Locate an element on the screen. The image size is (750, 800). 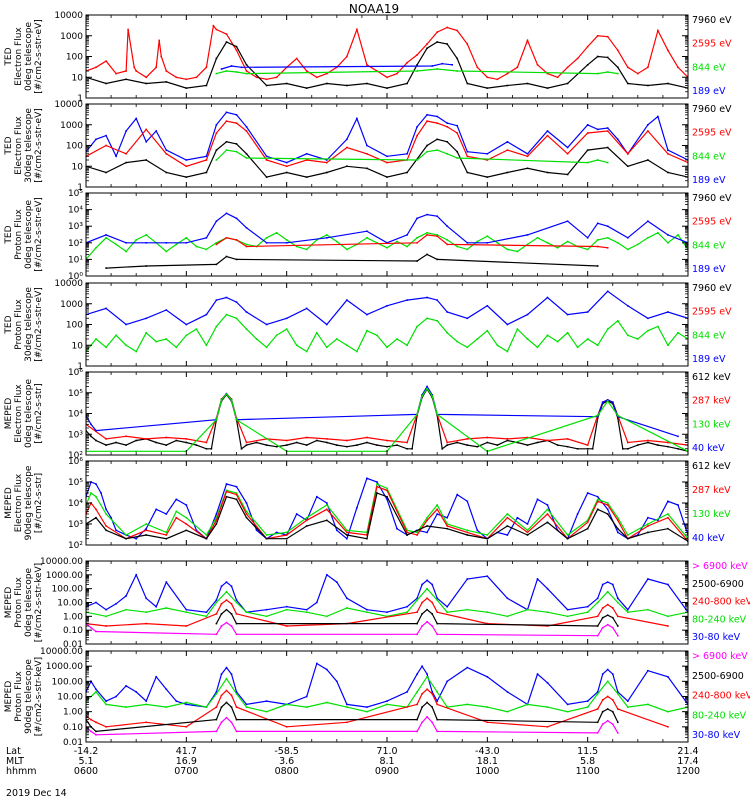
y-tick-label: 1000.00 is located at coordinates (64, 576).